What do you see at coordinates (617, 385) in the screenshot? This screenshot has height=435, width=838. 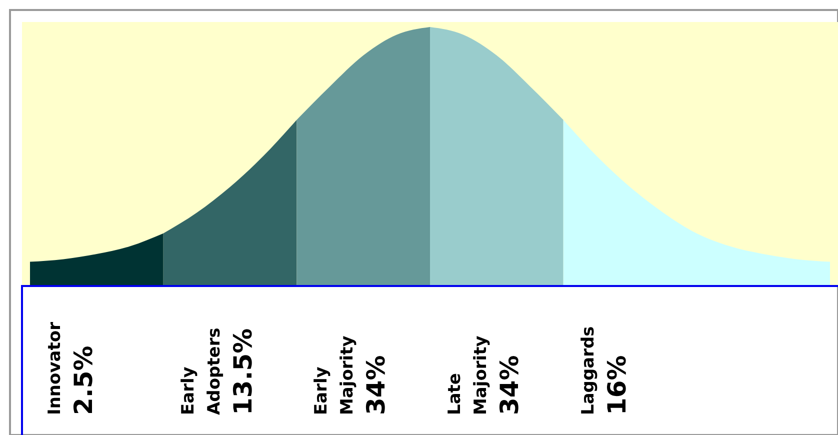 I see `text: 16%` at bounding box center [617, 385].